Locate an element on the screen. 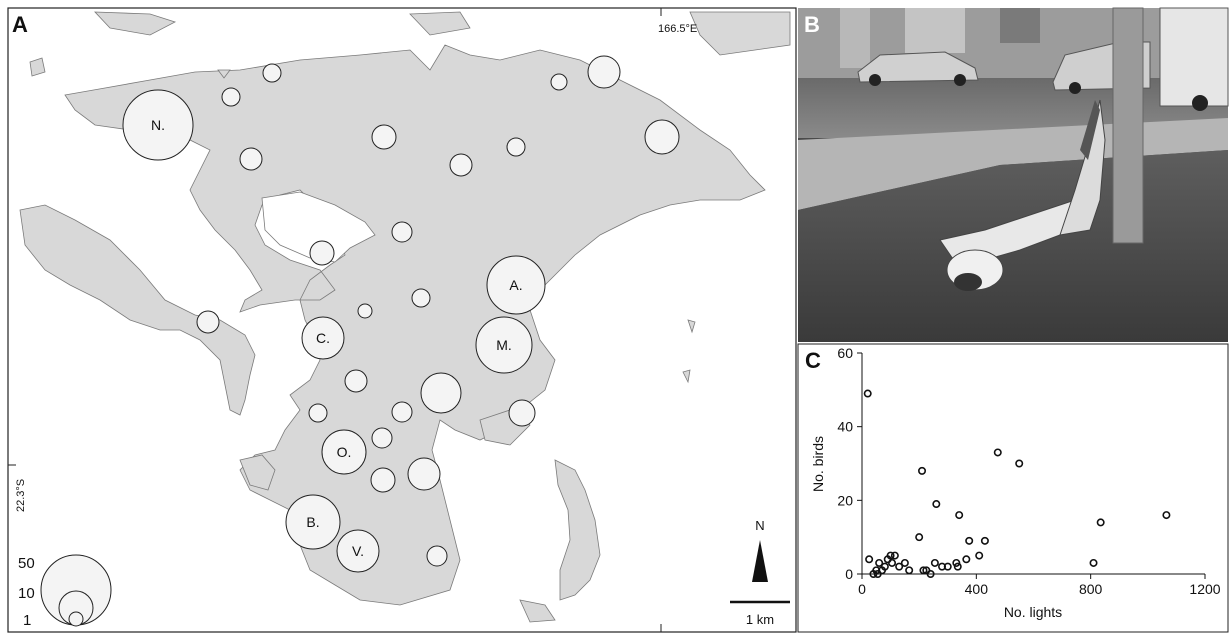 The width and height of the screenshot is (1231, 635). site-label-a: A. is located at coordinates (515, 285).